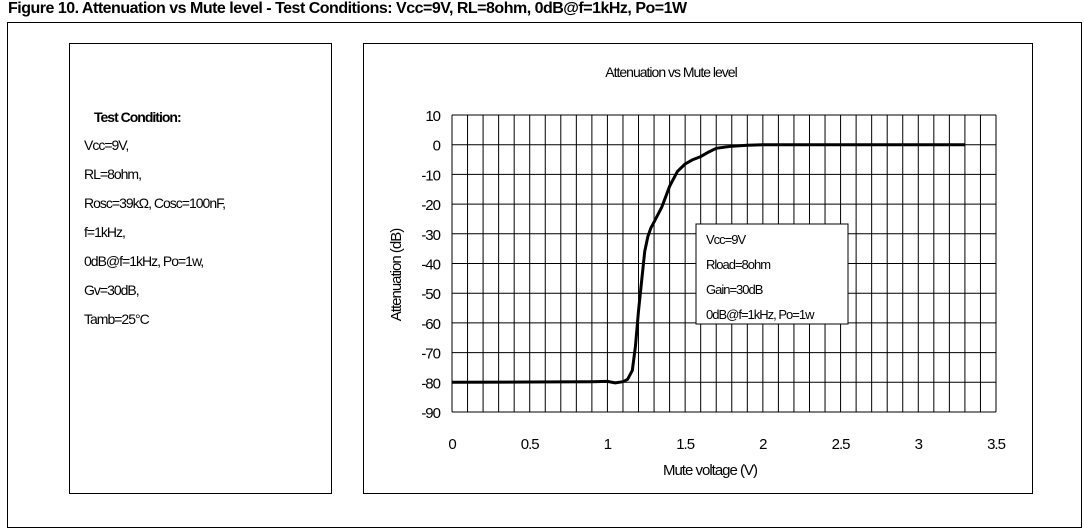 The height and width of the screenshot is (530, 1084). Describe the element at coordinates (117, 319) in the screenshot. I see `condition-tamb: Tamb=25°C` at that location.